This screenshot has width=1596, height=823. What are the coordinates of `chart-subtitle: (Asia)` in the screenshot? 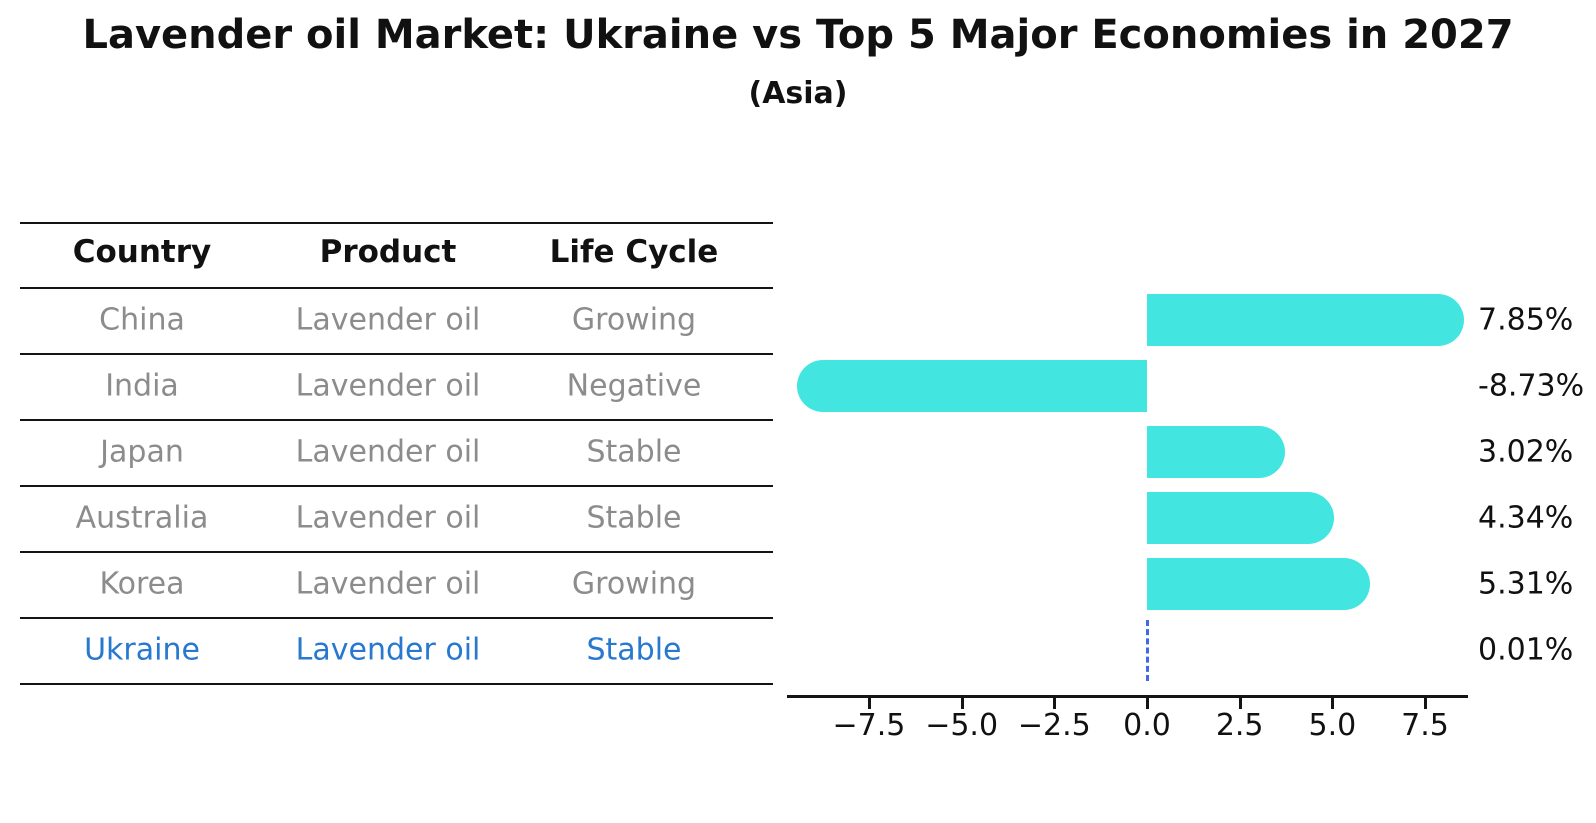 It's located at (798, 93).